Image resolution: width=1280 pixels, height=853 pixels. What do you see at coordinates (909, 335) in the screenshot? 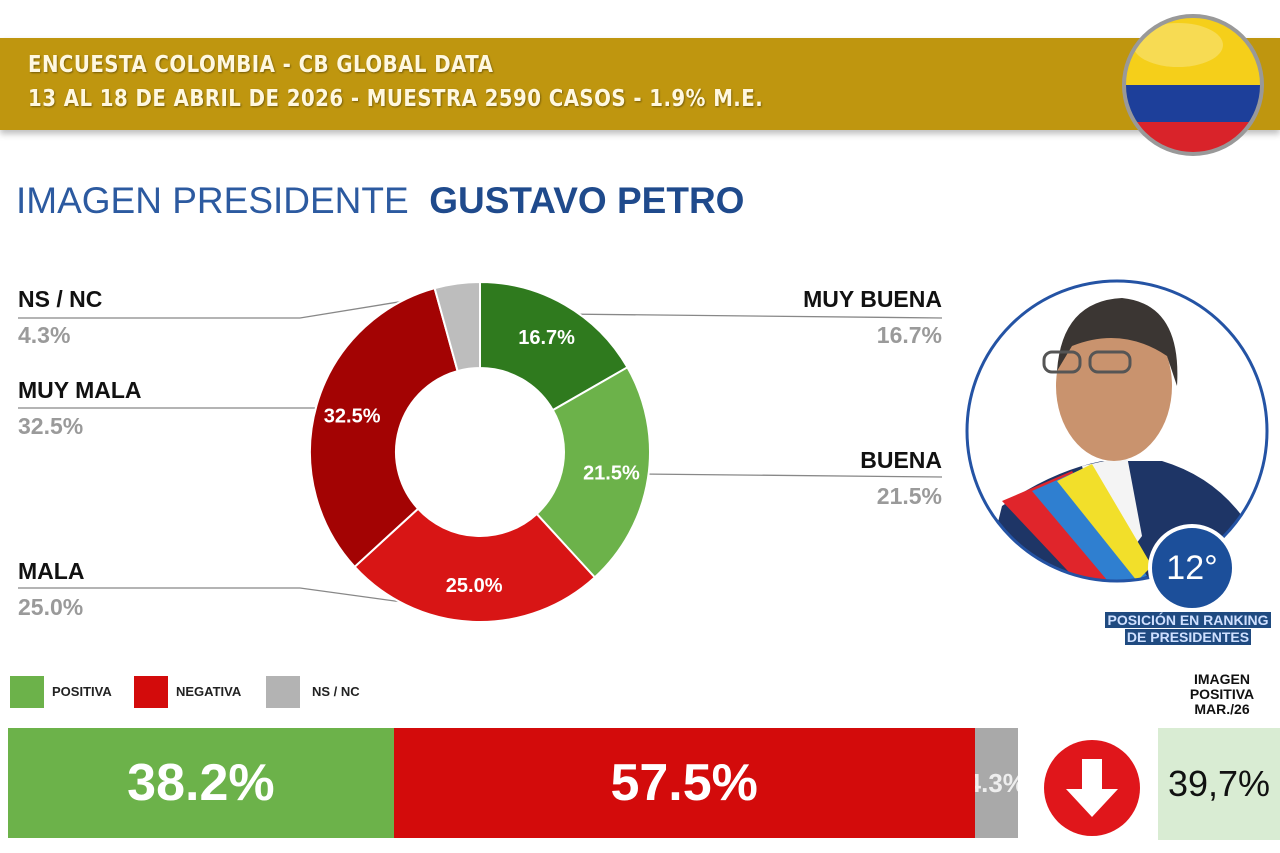
I see `value-muy-buena: 16.7%` at bounding box center [909, 335].